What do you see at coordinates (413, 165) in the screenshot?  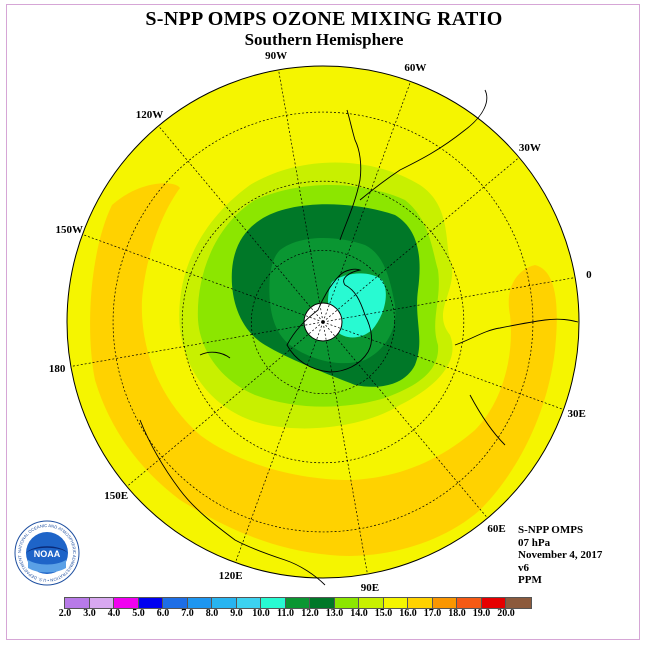 I see `south-america-coastline` at bounding box center [413, 165].